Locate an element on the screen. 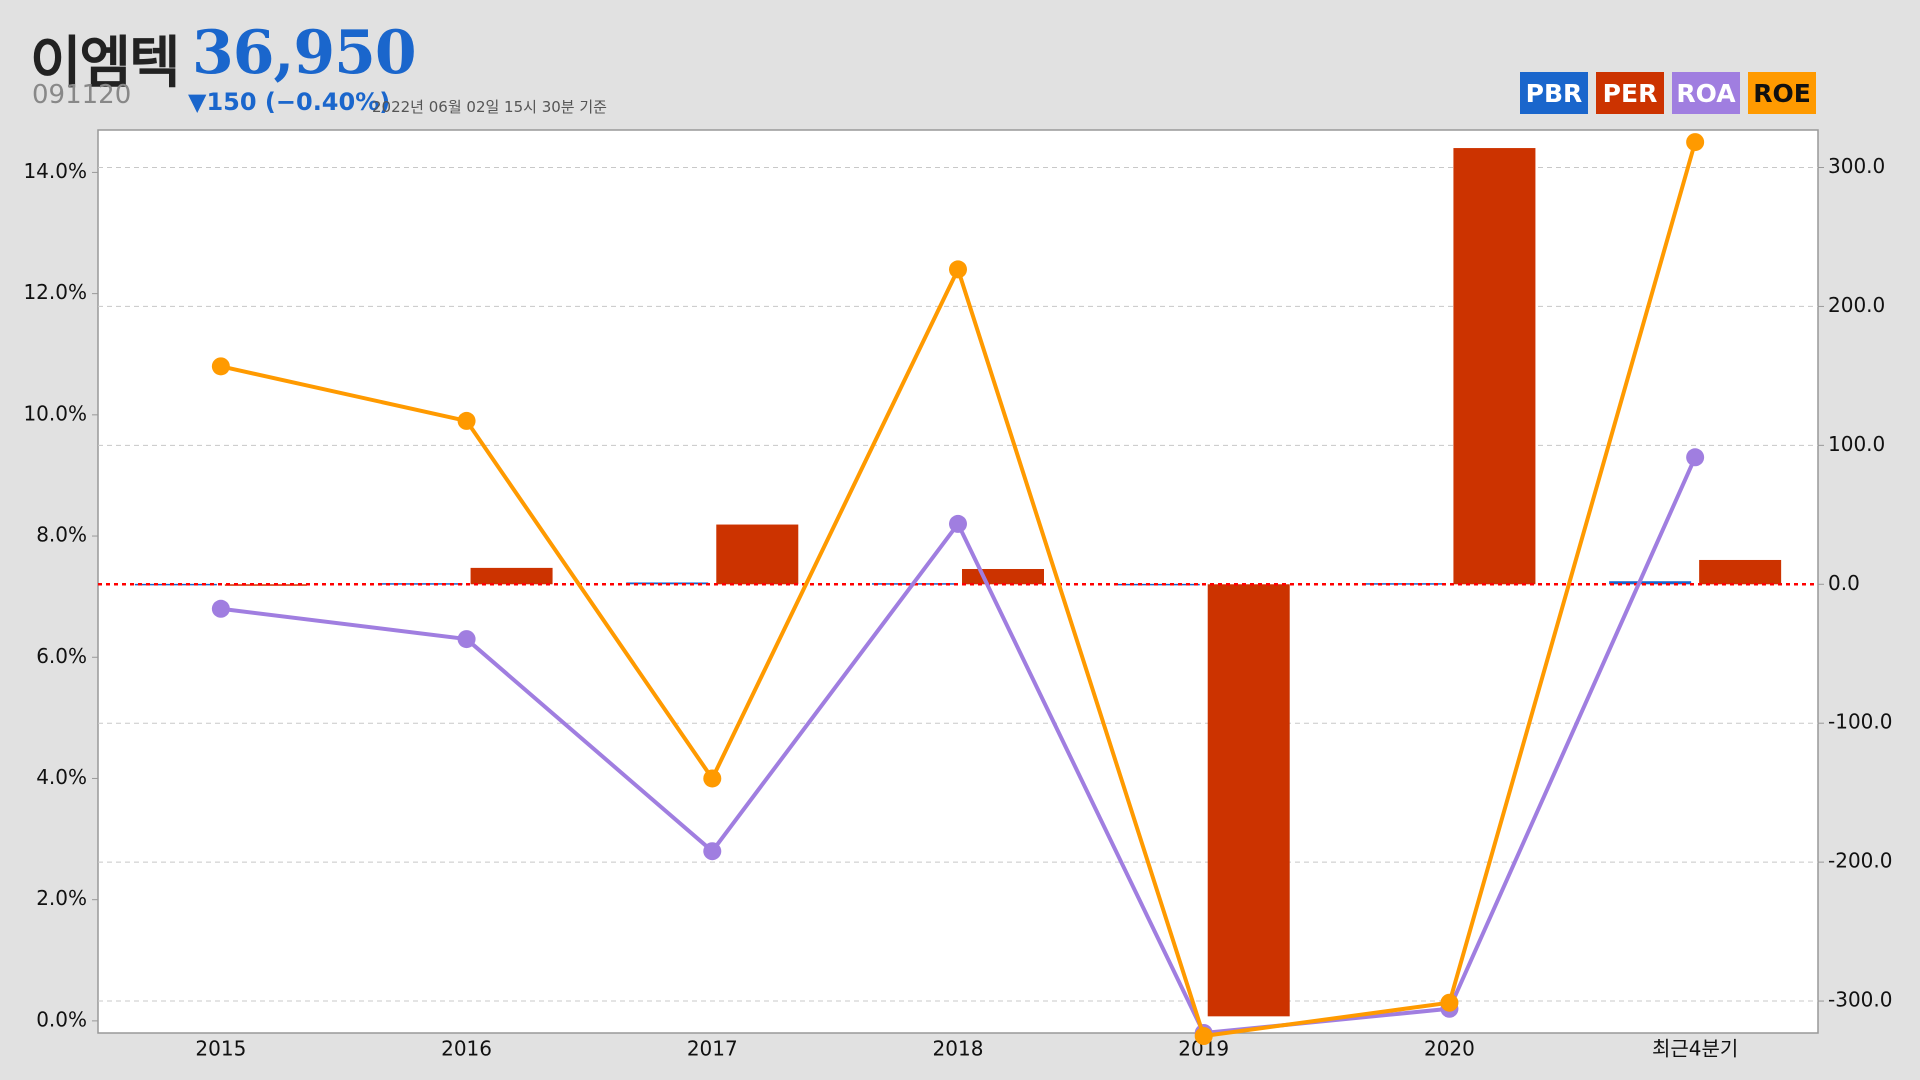 This screenshot has height=1080, width=1920. left-axis-tick-label: 4.0% is located at coordinates (61, 777).